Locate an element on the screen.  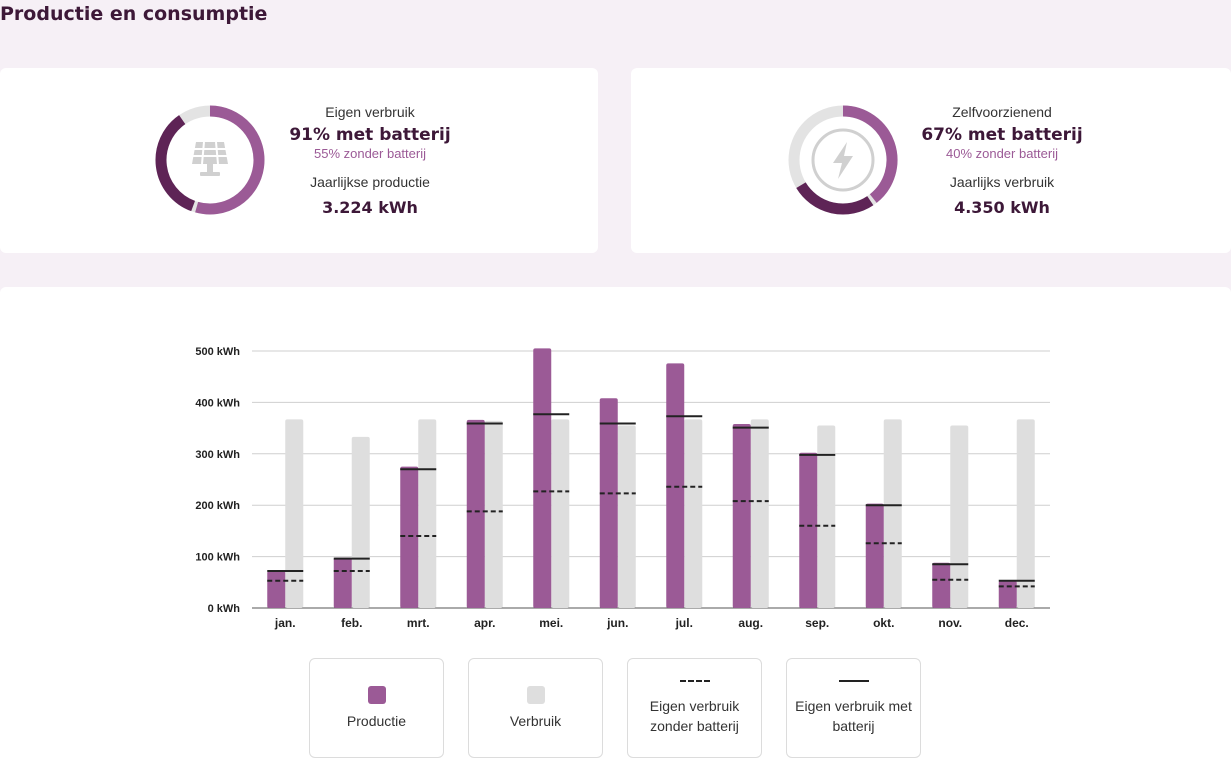
x-tick-label: jun. is located at coordinates (617, 623).